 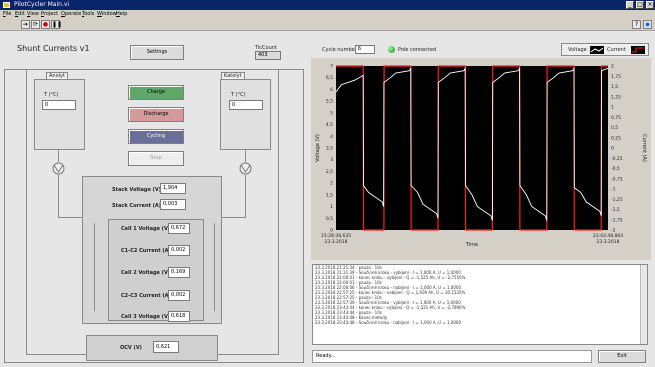 I want to click on y2-tick-label: 0, so click(x=612, y=149).